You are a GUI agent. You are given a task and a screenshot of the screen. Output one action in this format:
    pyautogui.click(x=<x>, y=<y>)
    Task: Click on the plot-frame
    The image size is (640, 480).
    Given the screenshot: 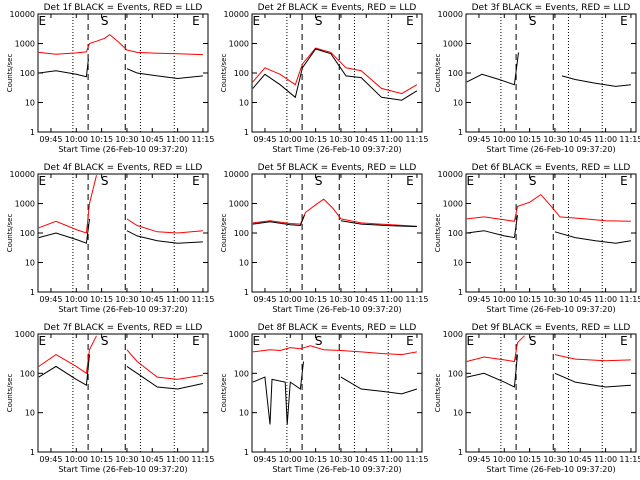 What is the action you would take?
    pyautogui.click(x=337, y=393)
    